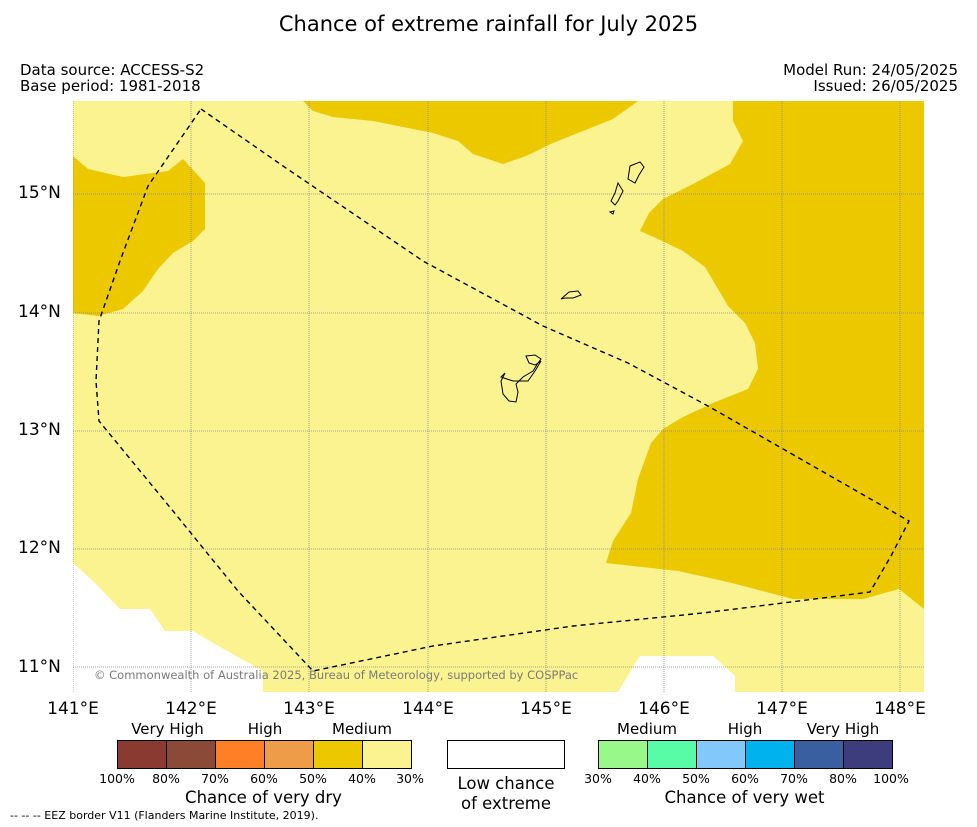  I want to click on saipan-island-outline, so click(636, 172).